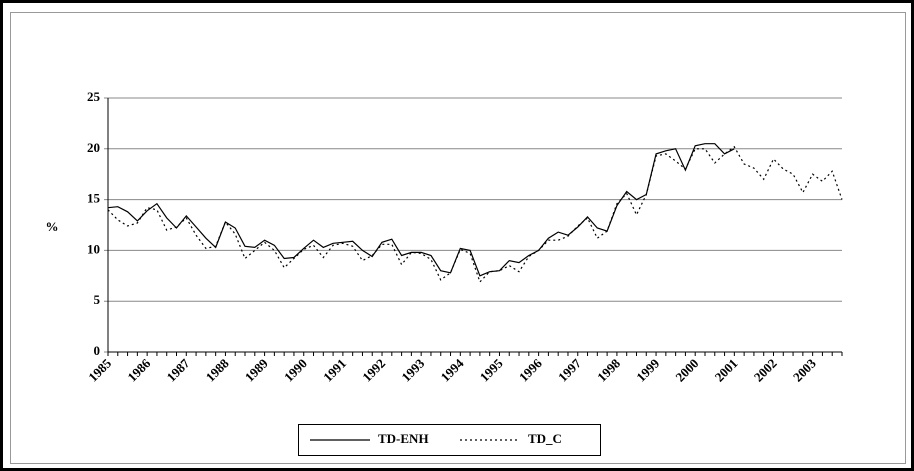 The height and width of the screenshot is (471, 914). I want to click on legend-label: TD_C, so click(545, 438).